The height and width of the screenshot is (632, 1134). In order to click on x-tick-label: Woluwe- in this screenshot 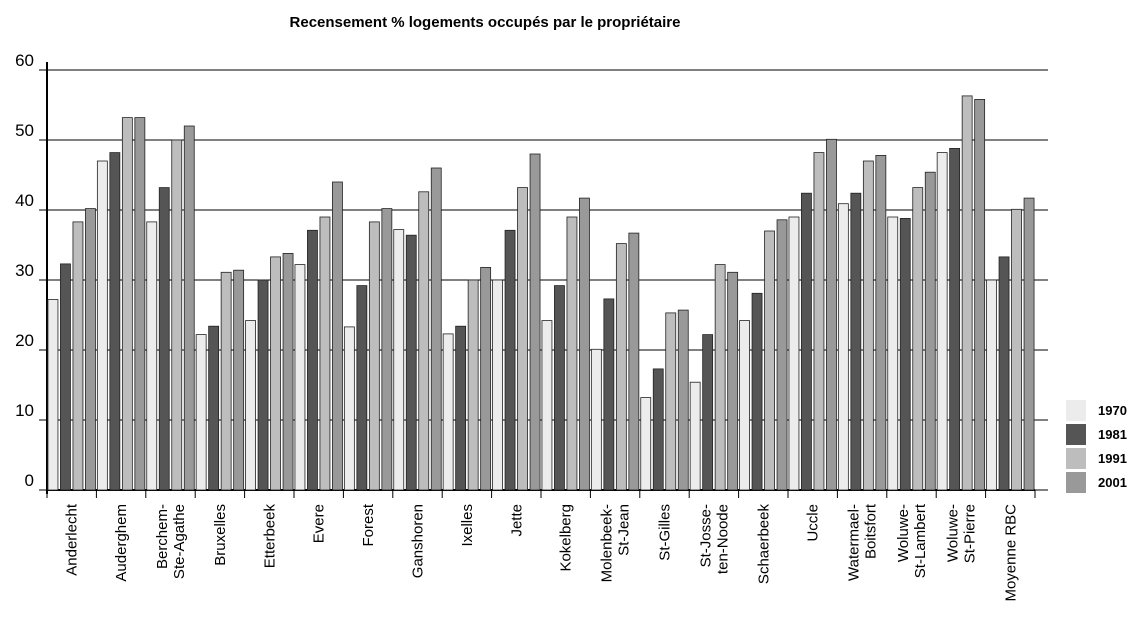, I will do `click(903, 533)`.